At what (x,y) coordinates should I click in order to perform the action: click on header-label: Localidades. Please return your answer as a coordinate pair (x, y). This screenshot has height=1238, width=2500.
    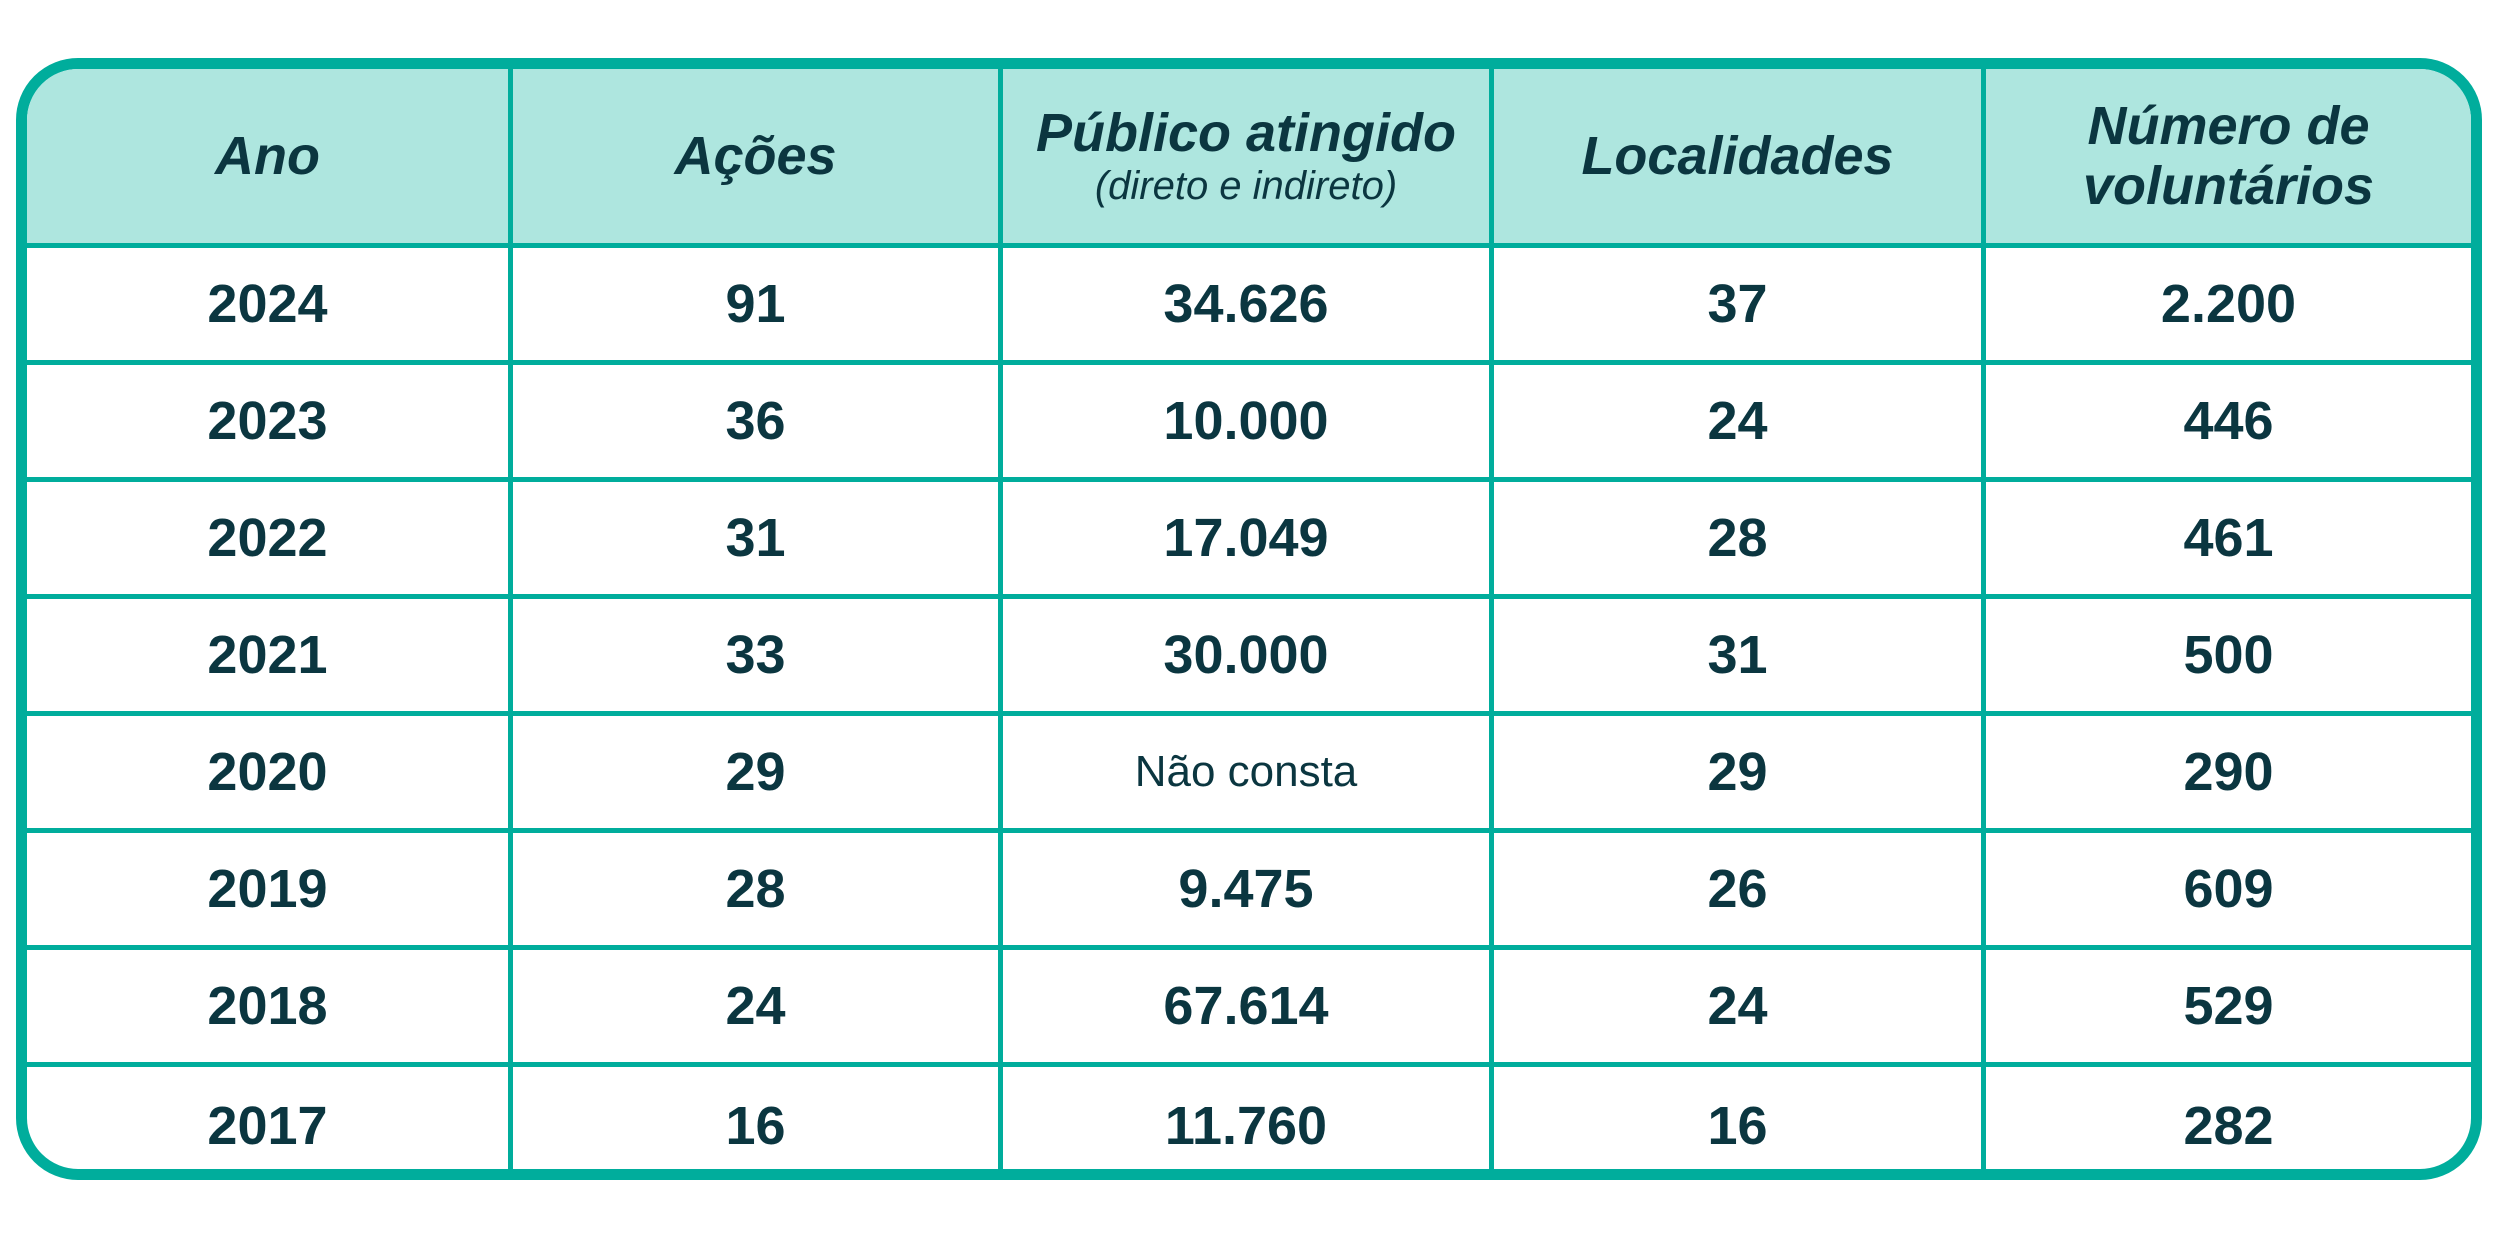
    Looking at the image, I should click on (1737, 156).